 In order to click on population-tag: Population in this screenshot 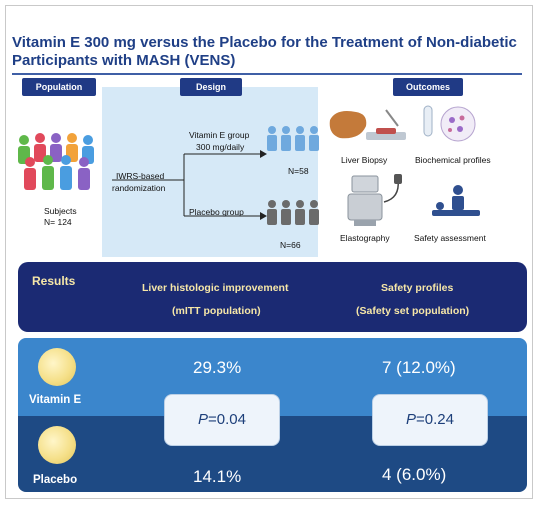, I will do `click(59, 87)`.